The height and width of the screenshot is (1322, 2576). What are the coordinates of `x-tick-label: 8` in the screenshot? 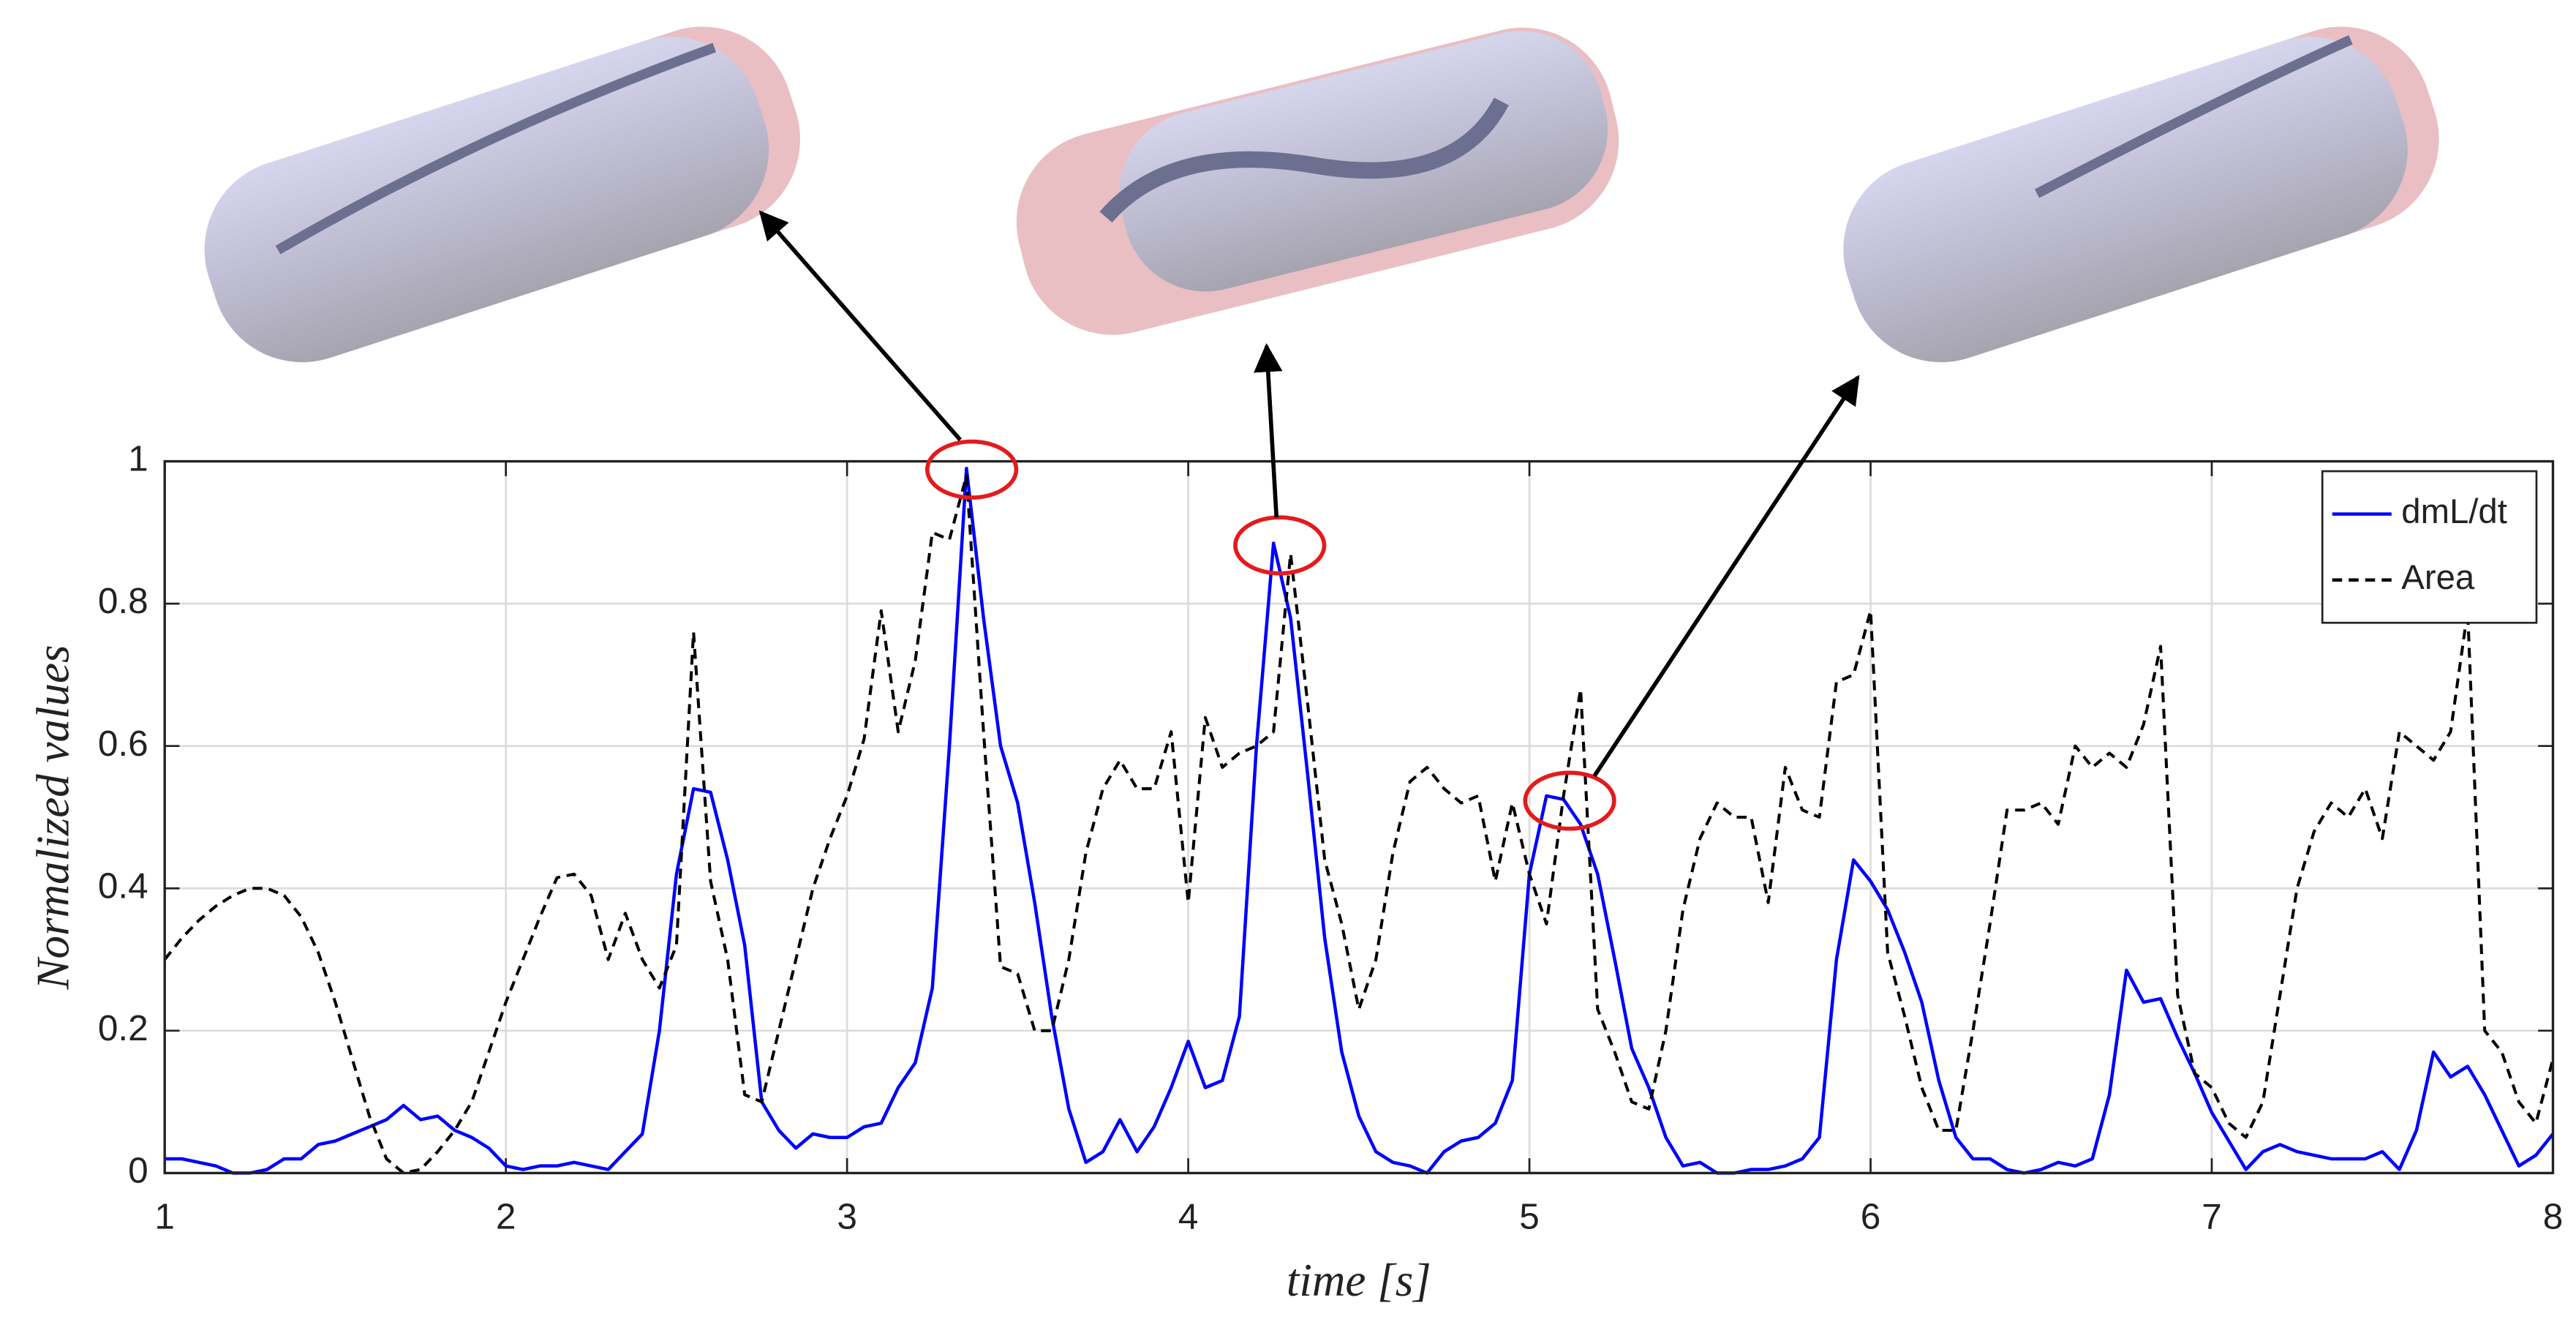 It's located at (2553, 1217).